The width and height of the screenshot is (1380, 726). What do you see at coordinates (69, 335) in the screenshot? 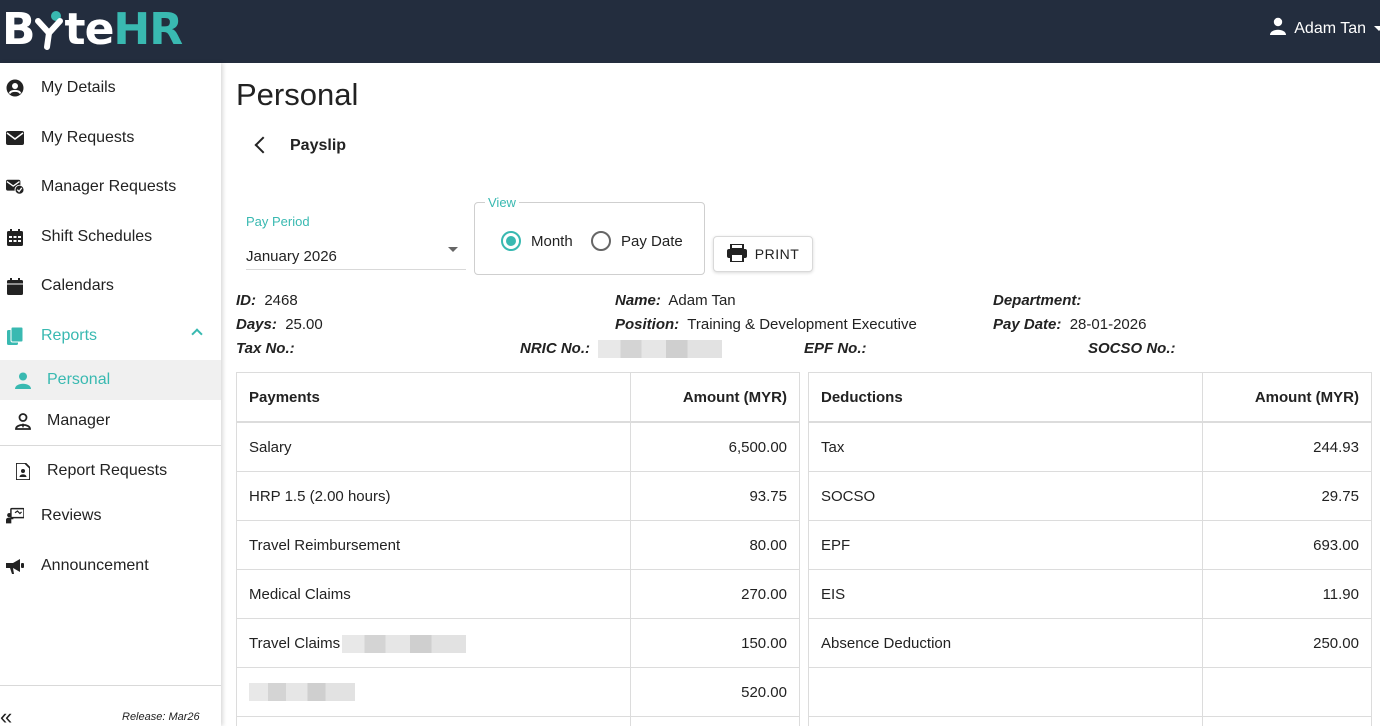
I see `sidebar-item-label: Reports` at bounding box center [69, 335].